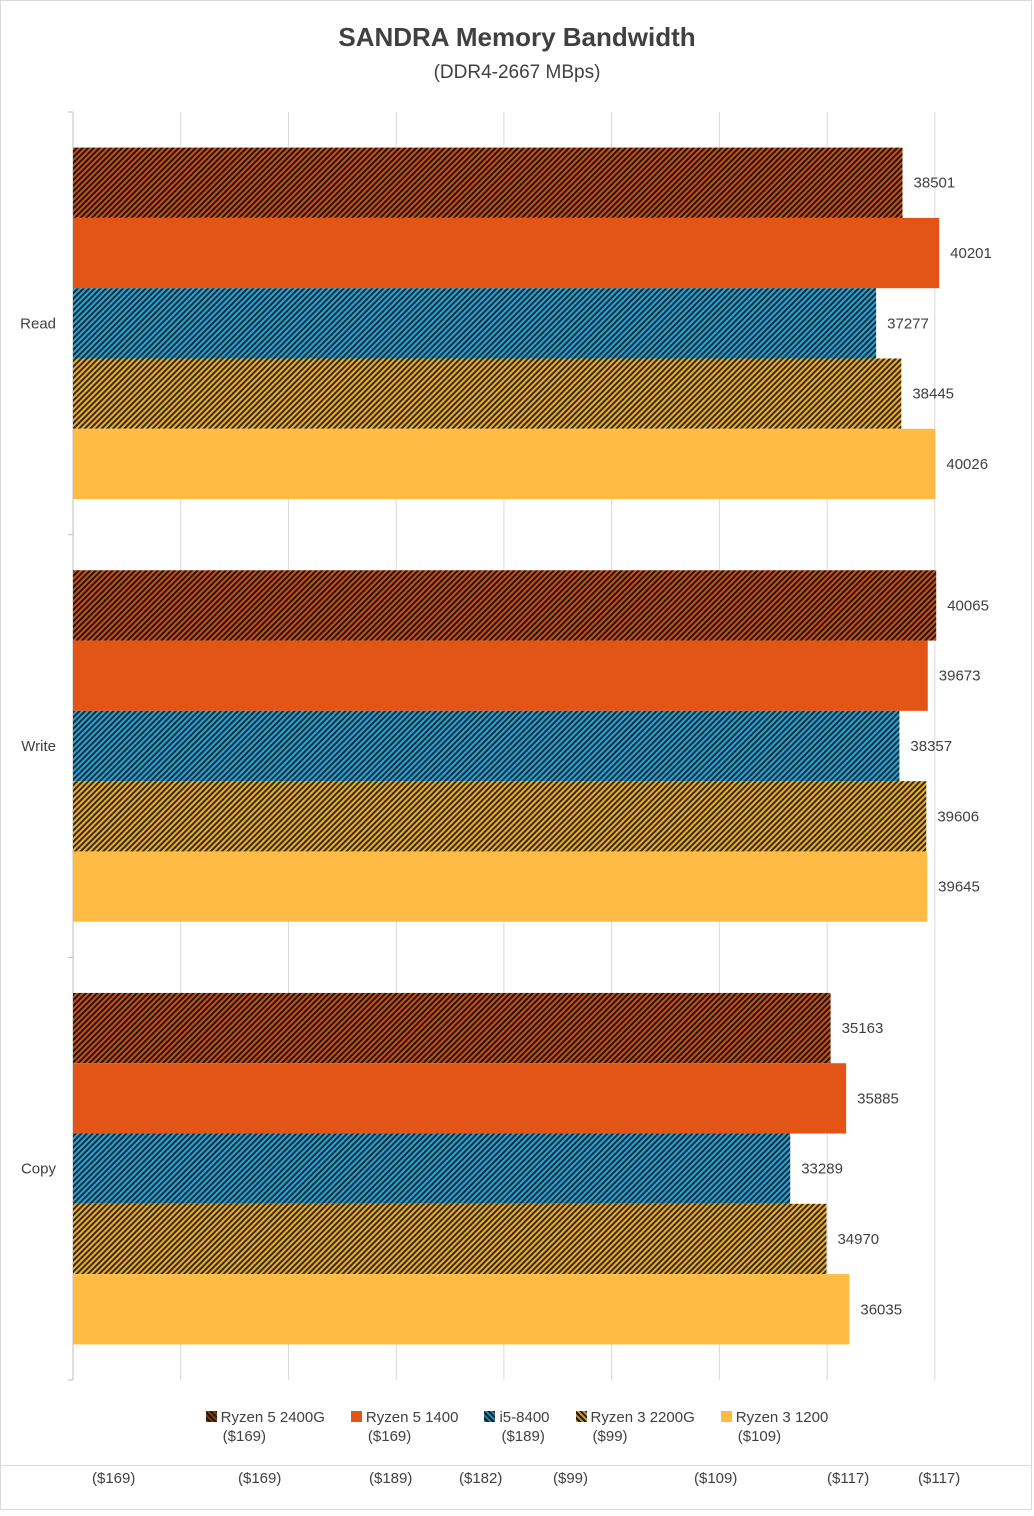  I want to click on bar-write-ryzen-3-2200g, so click(500, 816).